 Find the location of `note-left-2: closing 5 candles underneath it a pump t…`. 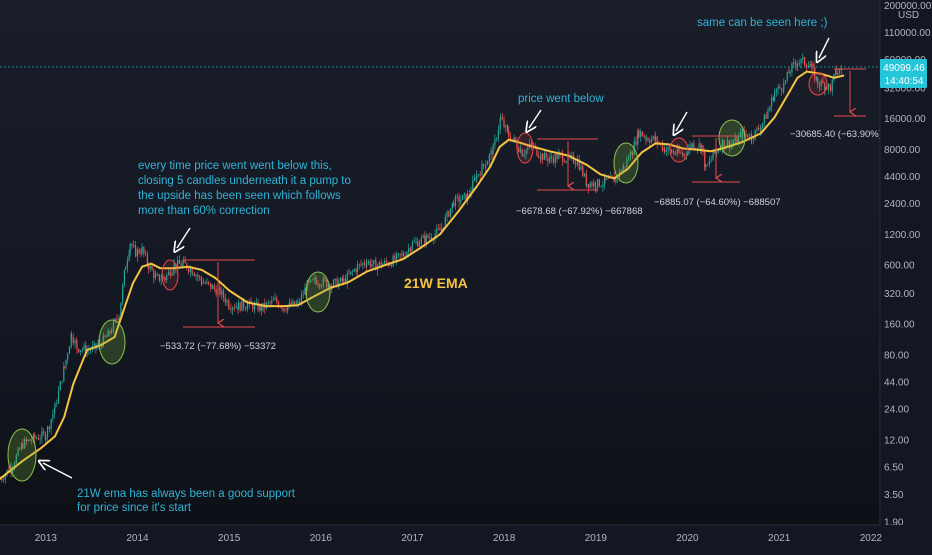

note-left-2: closing 5 candles underneath it a pump t… is located at coordinates (244, 181).